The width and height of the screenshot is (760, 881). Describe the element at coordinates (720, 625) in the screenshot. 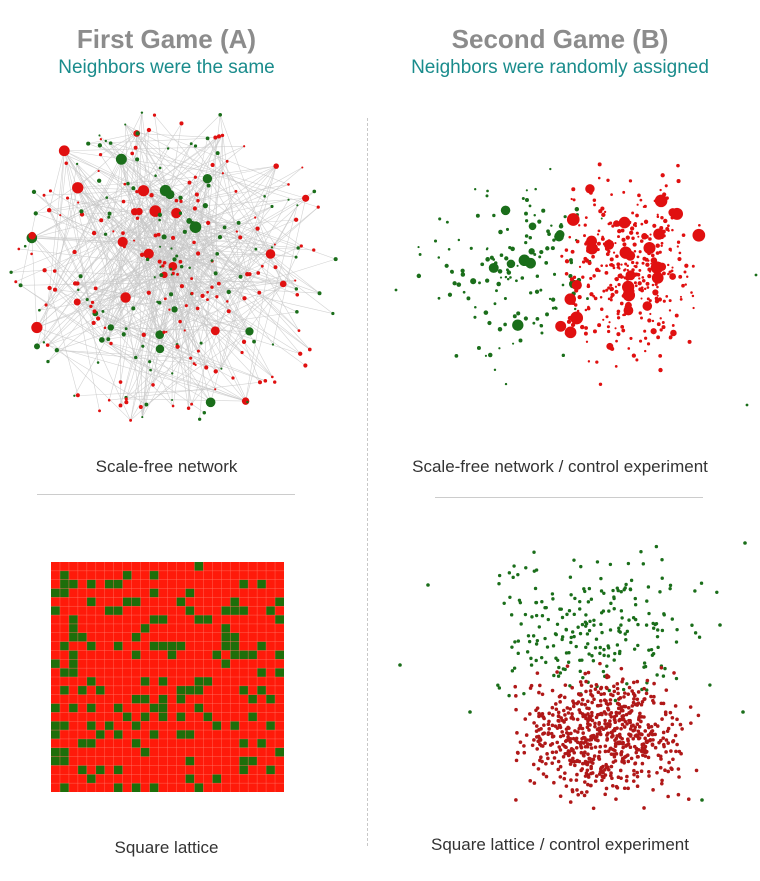

I see `outlier-node` at that location.